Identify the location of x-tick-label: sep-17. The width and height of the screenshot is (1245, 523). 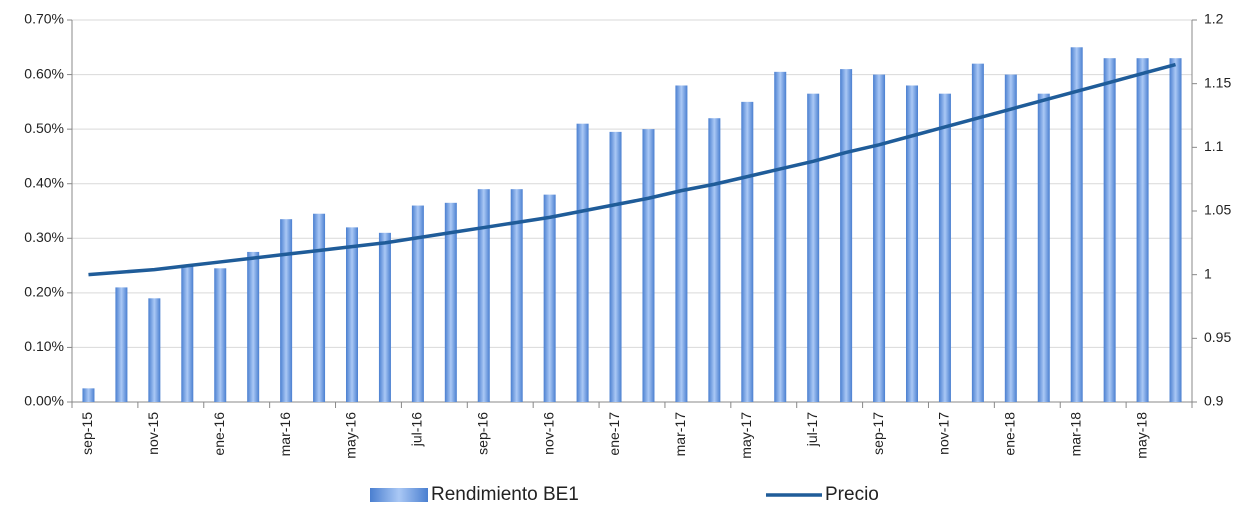
(878, 433).